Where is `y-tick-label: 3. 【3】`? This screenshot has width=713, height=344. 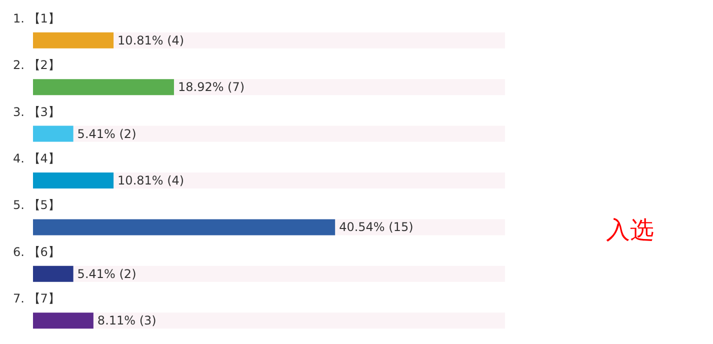 y-tick-label: 3. 【3】 is located at coordinates (36, 111).